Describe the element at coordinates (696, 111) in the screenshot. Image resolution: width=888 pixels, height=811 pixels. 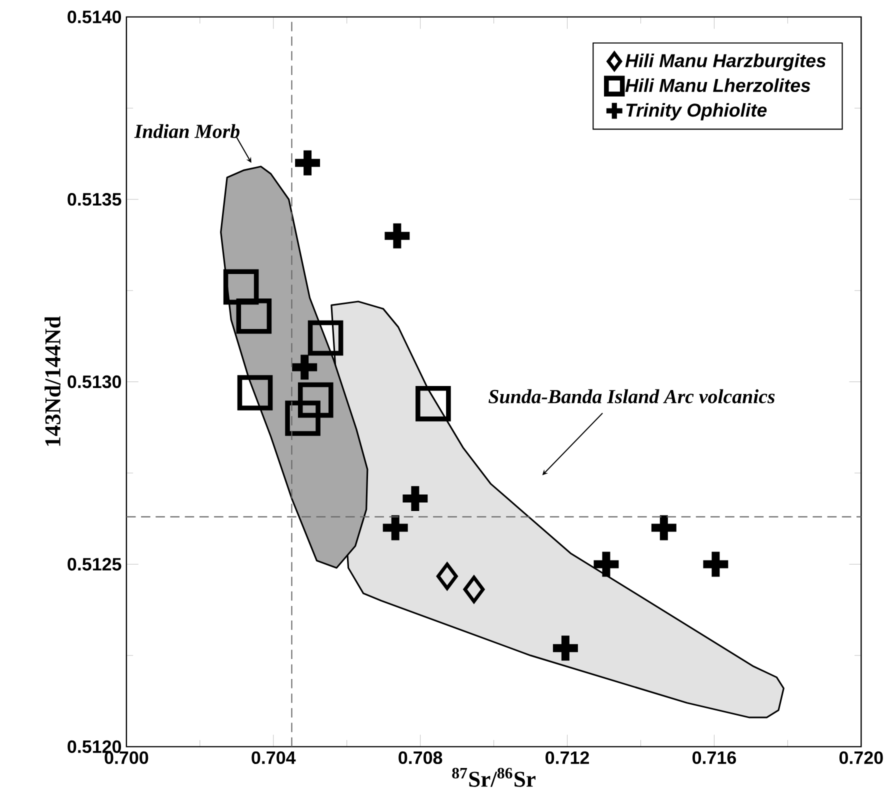
I see `legend-label: Trinity Ophiolite` at that location.